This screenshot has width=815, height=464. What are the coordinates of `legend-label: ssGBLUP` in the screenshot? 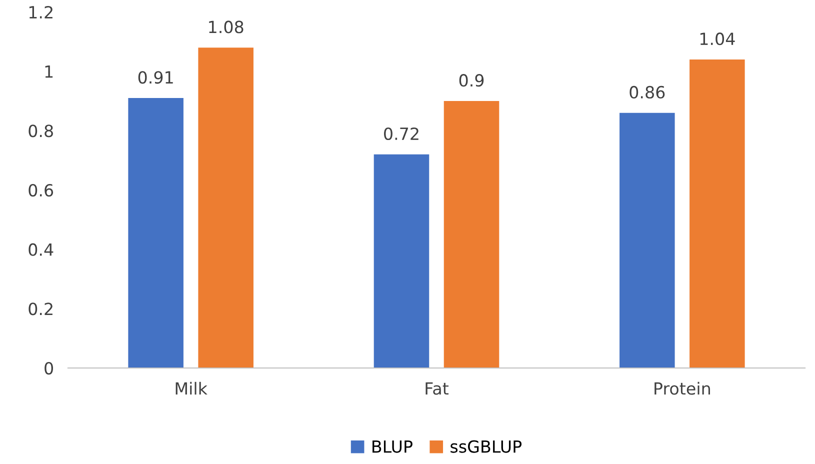 It's located at (486, 446).